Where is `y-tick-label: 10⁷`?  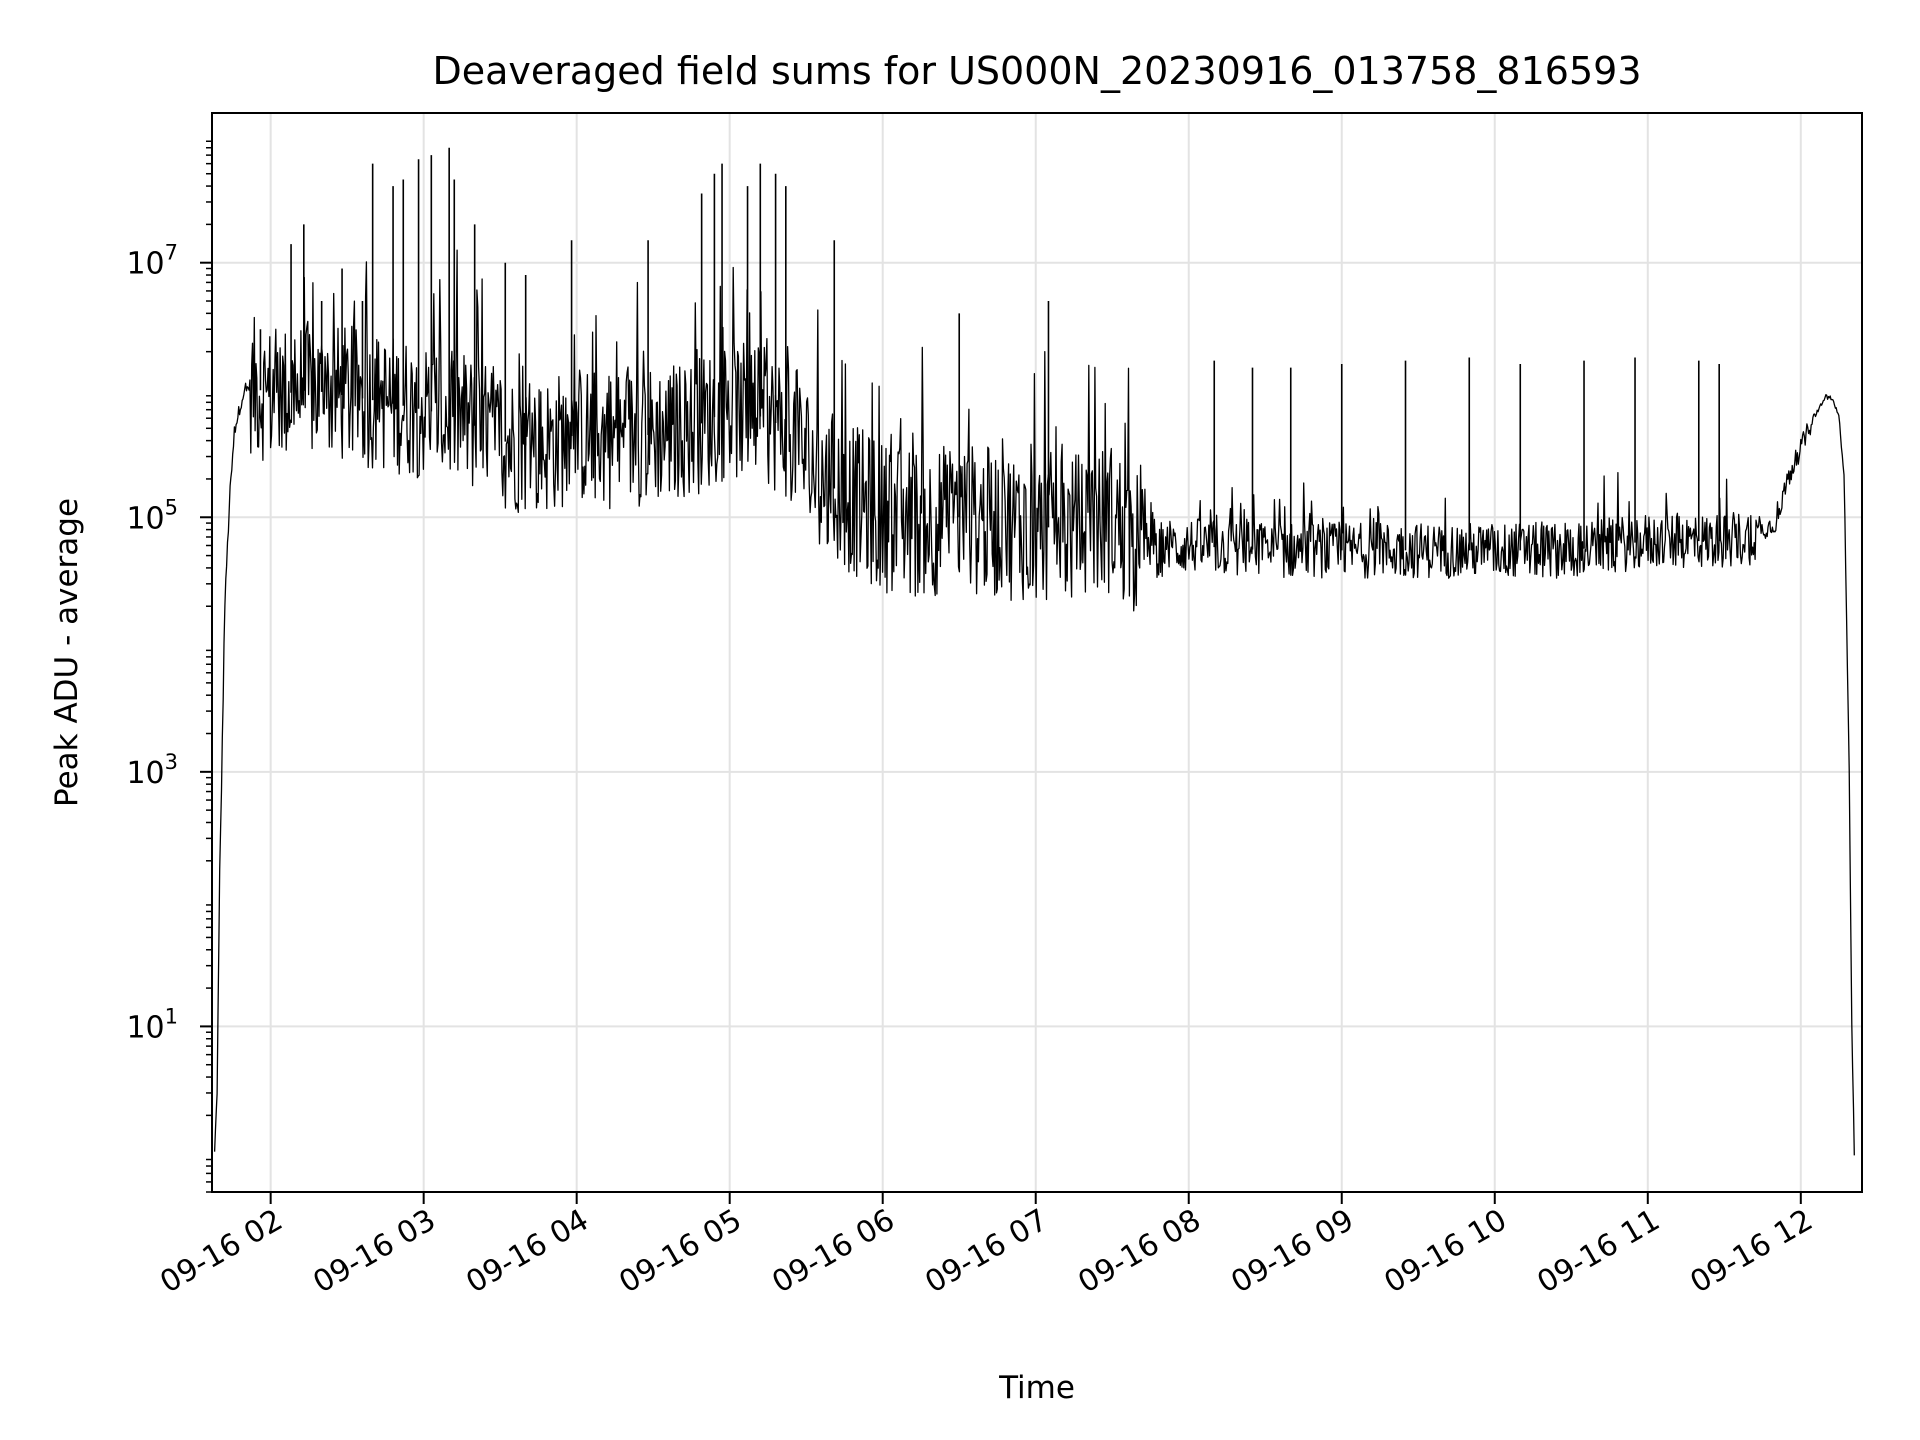
y-tick-label: 10⁷ is located at coordinates (152, 261).